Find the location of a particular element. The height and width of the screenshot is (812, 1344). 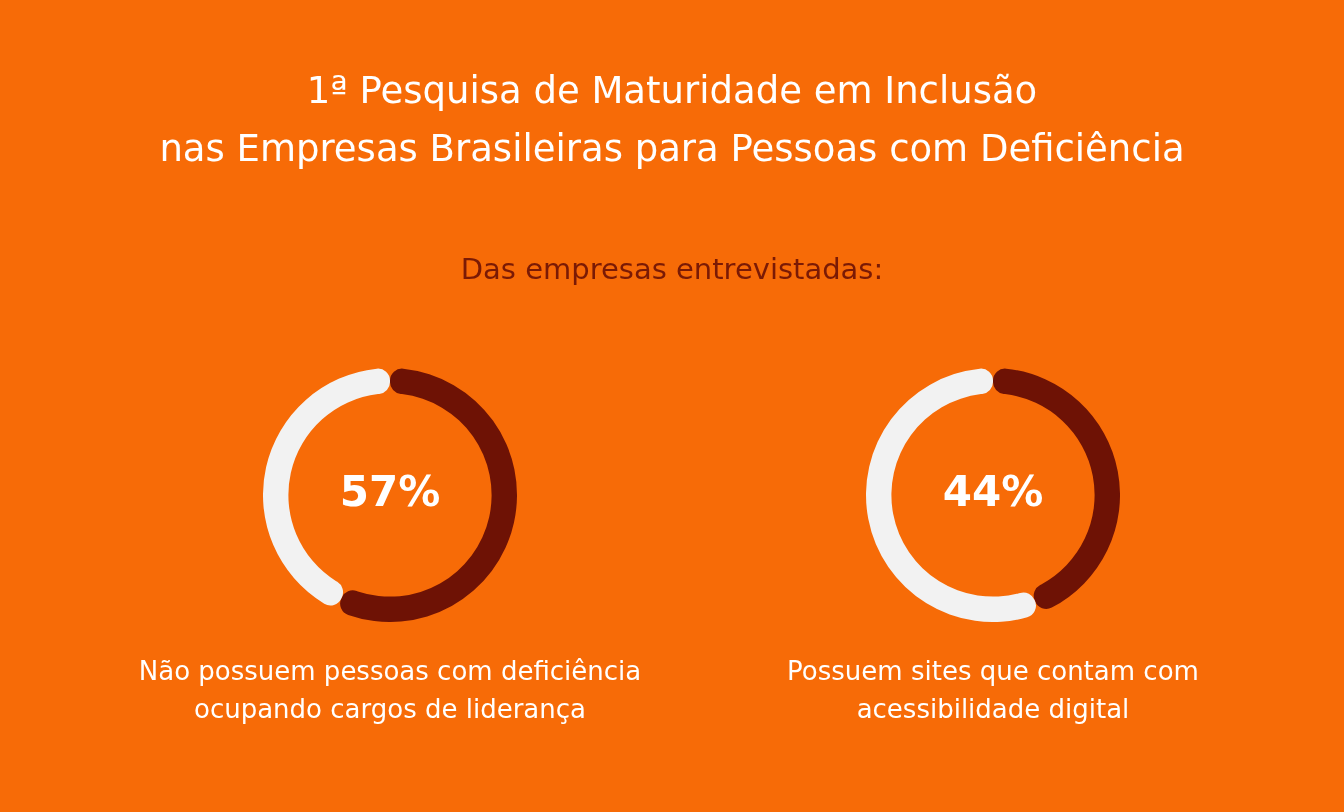

data-label: 44% is located at coordinates (993, 491).